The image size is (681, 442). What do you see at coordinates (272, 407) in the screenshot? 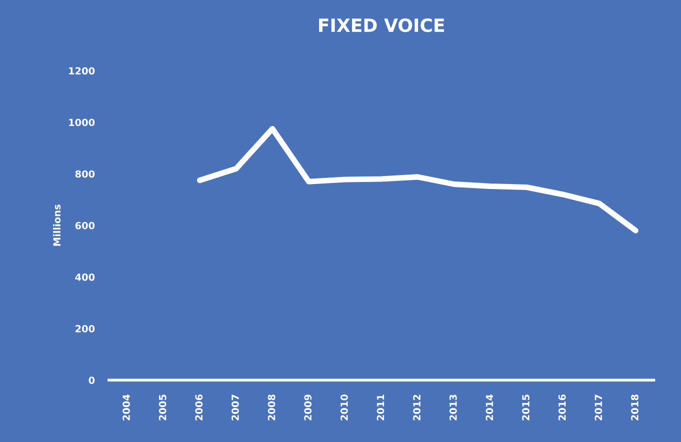
I see `x-tick-label: 2008` at bounding box center [272, 407].